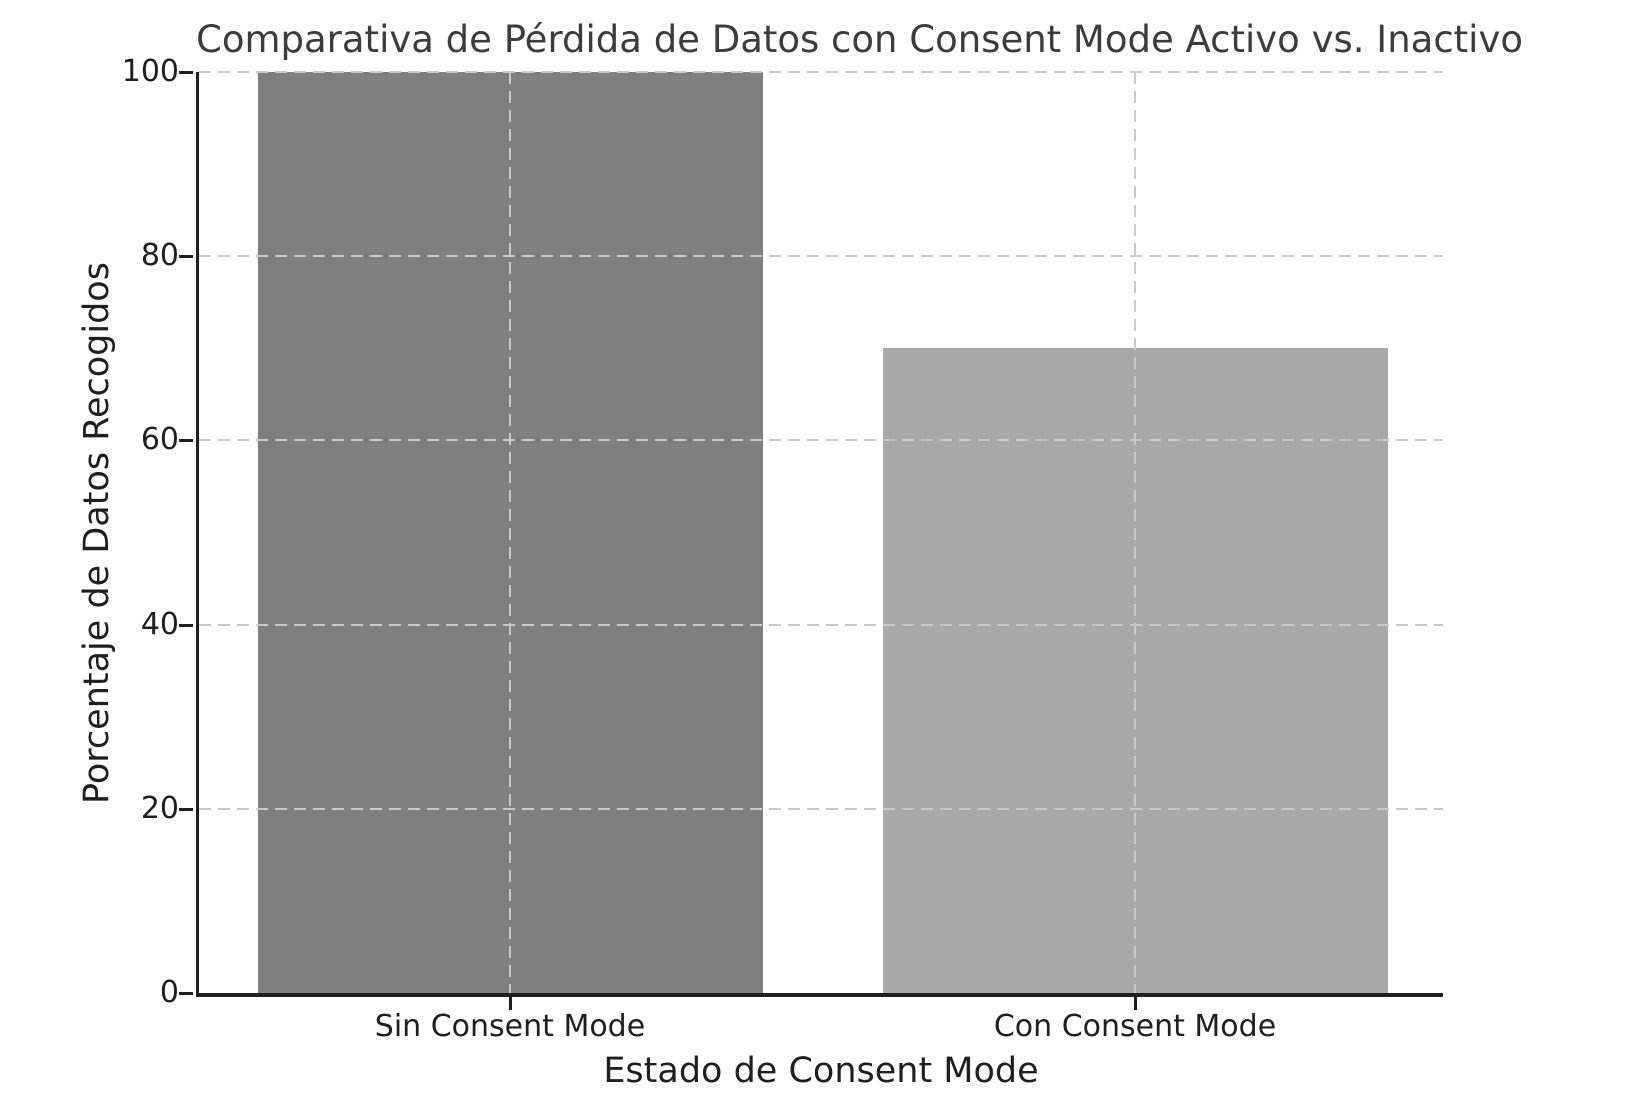 Image resolution: width=1636 pixels, height=1103 pixels. Describe the element at coordinates (97, 532) in the screenshot. I see `y-axis-label: Porcentaje de Datos Recogidos` at that location.